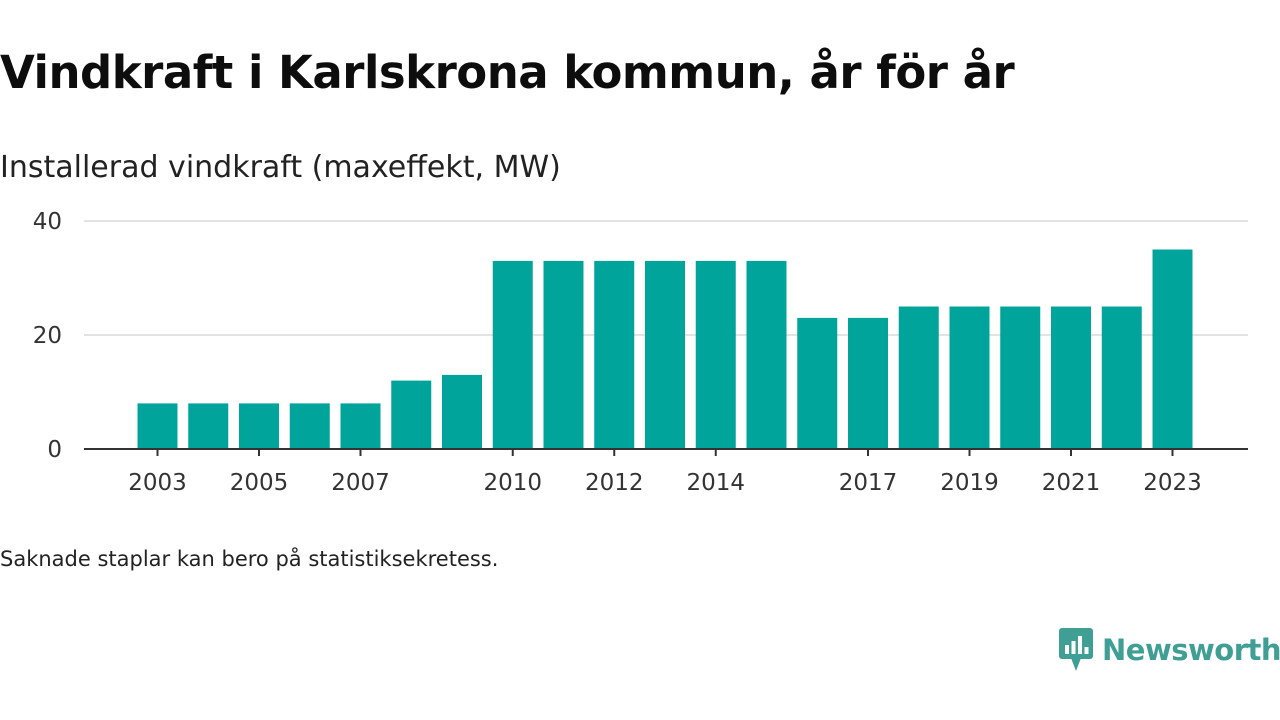 This screenshot has height=720, width=1280. I want to click on axis-layer, so click(666, 452).